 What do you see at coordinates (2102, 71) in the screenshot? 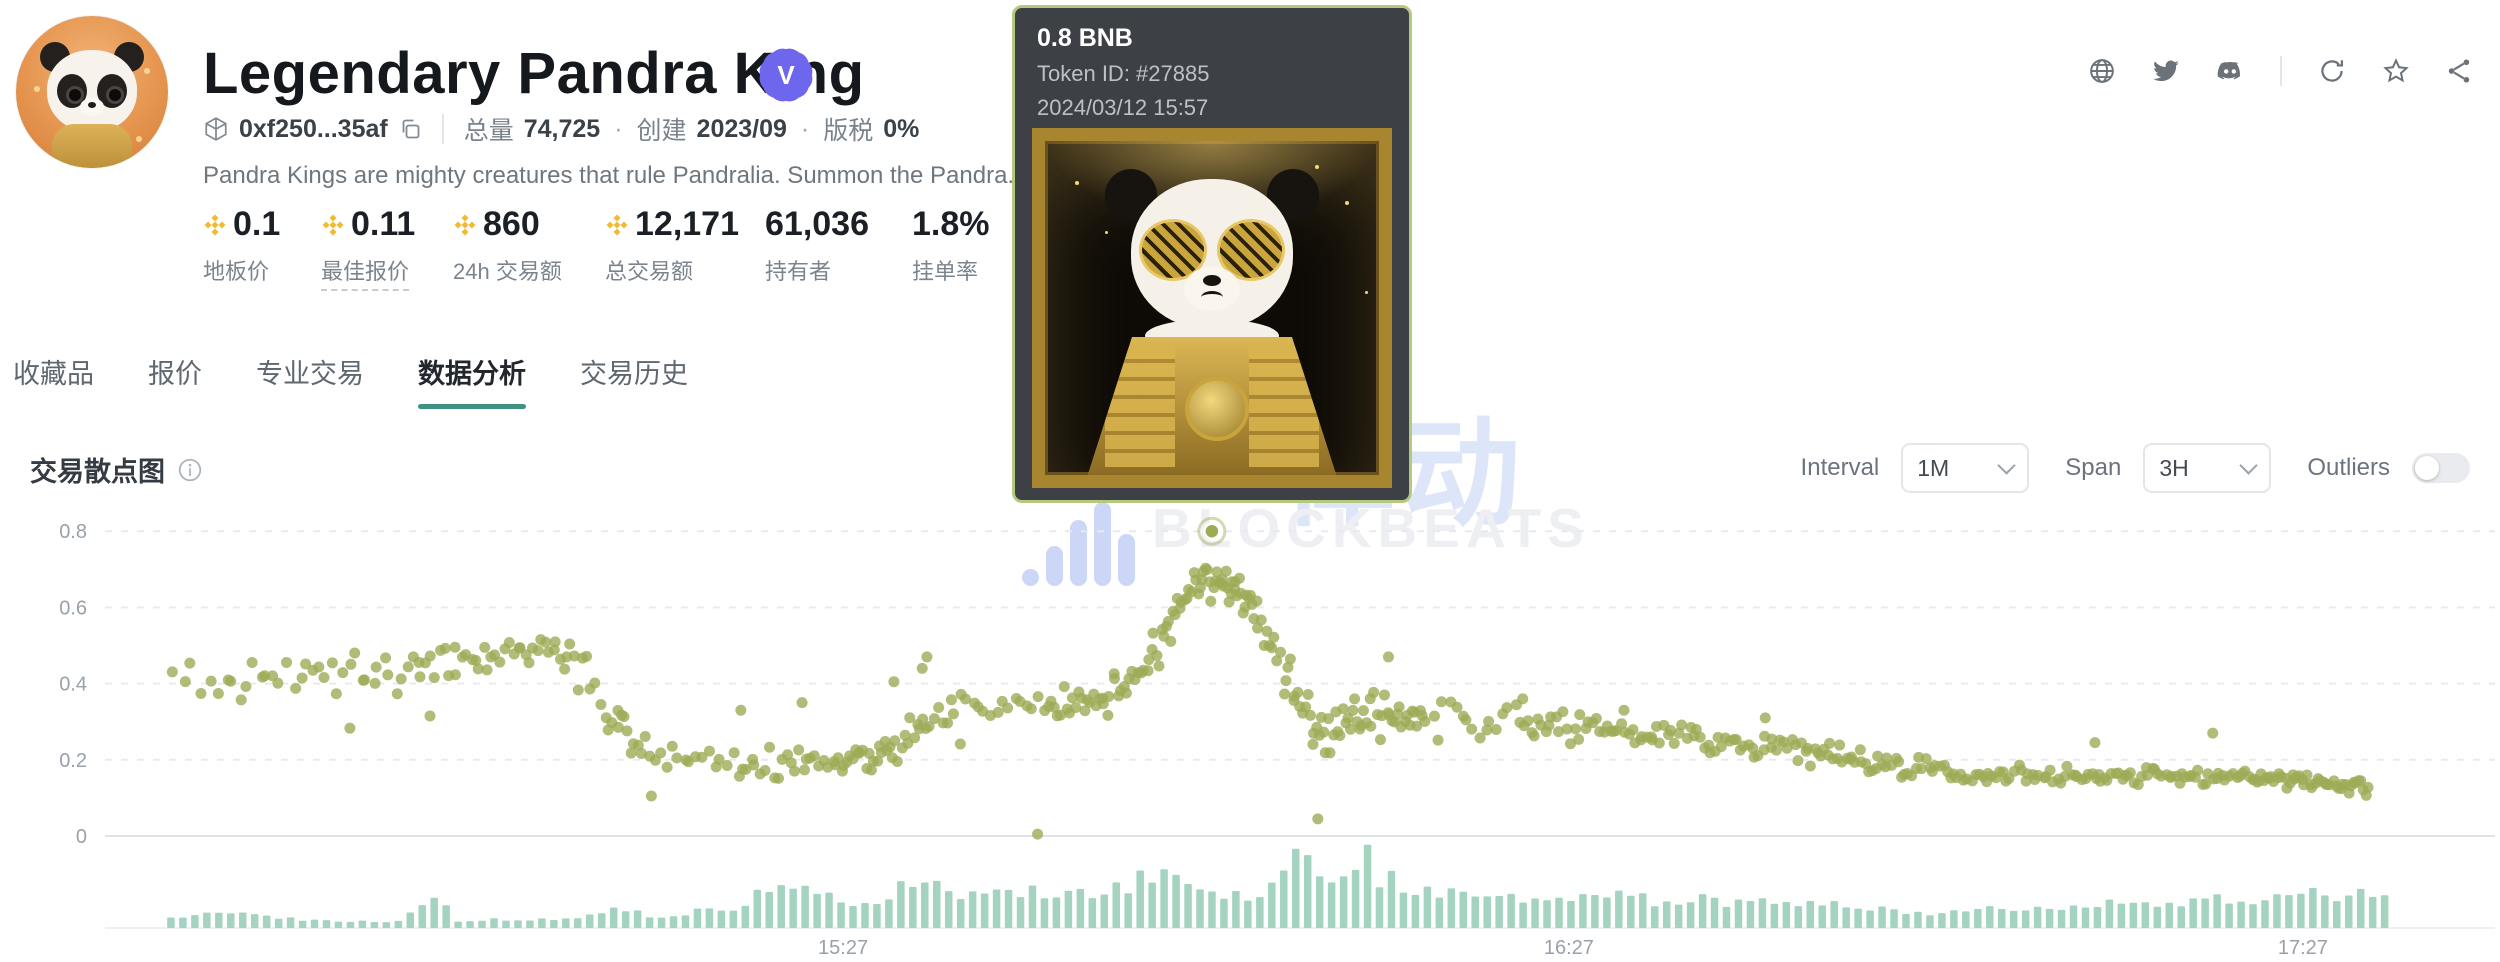
I see `website-icon` at bounding box center [2102, 71].